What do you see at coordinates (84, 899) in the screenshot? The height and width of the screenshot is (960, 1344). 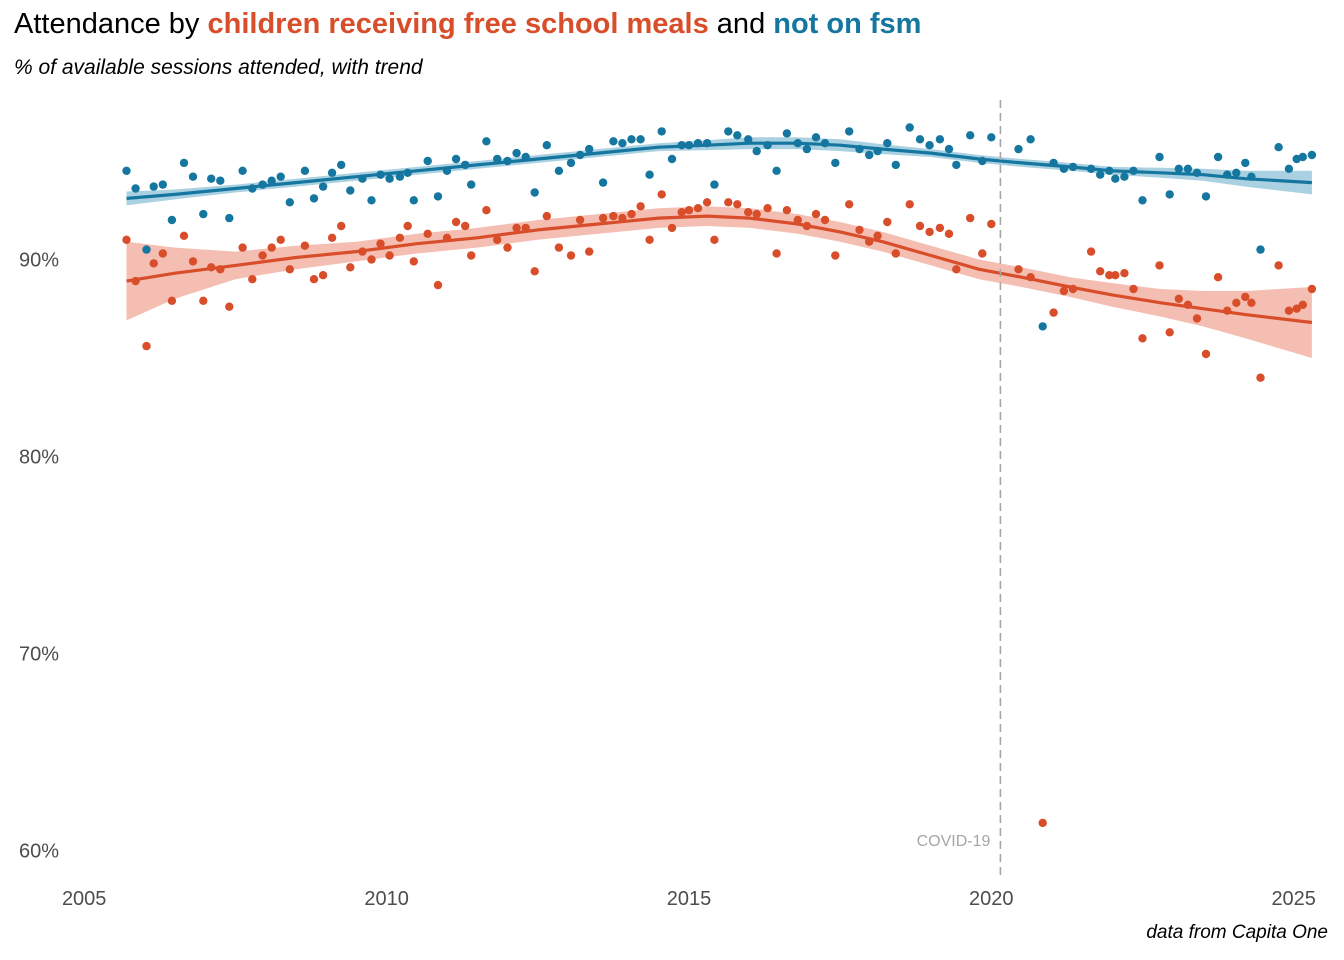 I see `x-tick-label: 2005` at bounding box center [84, 899].